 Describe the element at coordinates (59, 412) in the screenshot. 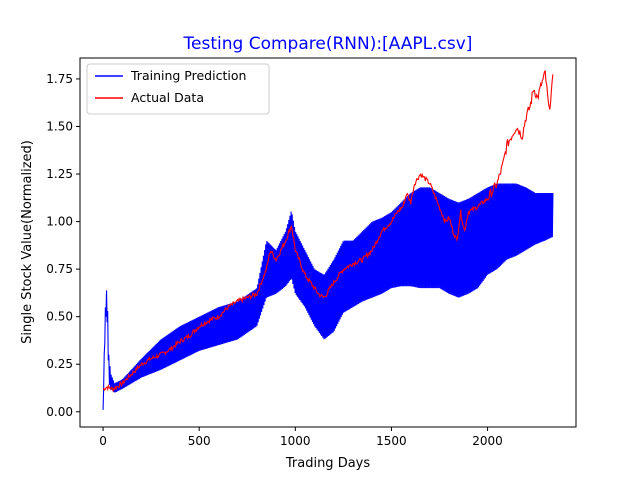

I see `y-tick-label: 0.00` at that location.